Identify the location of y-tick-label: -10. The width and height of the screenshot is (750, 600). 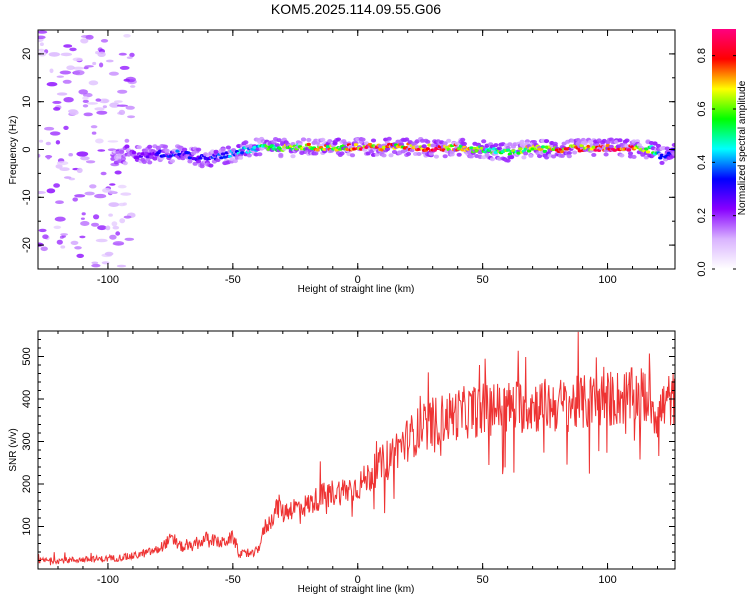
(27, 197).